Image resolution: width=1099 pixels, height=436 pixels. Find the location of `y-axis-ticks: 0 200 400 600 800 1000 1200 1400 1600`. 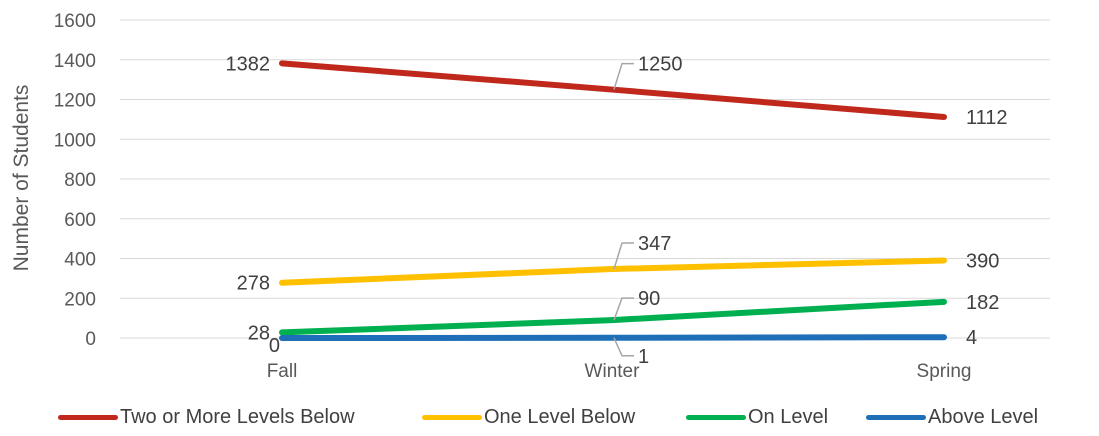

y-axis-ticks: 0 200 400 600 800 1000 1200 1400 1600 is located at coordinates (75, 180).